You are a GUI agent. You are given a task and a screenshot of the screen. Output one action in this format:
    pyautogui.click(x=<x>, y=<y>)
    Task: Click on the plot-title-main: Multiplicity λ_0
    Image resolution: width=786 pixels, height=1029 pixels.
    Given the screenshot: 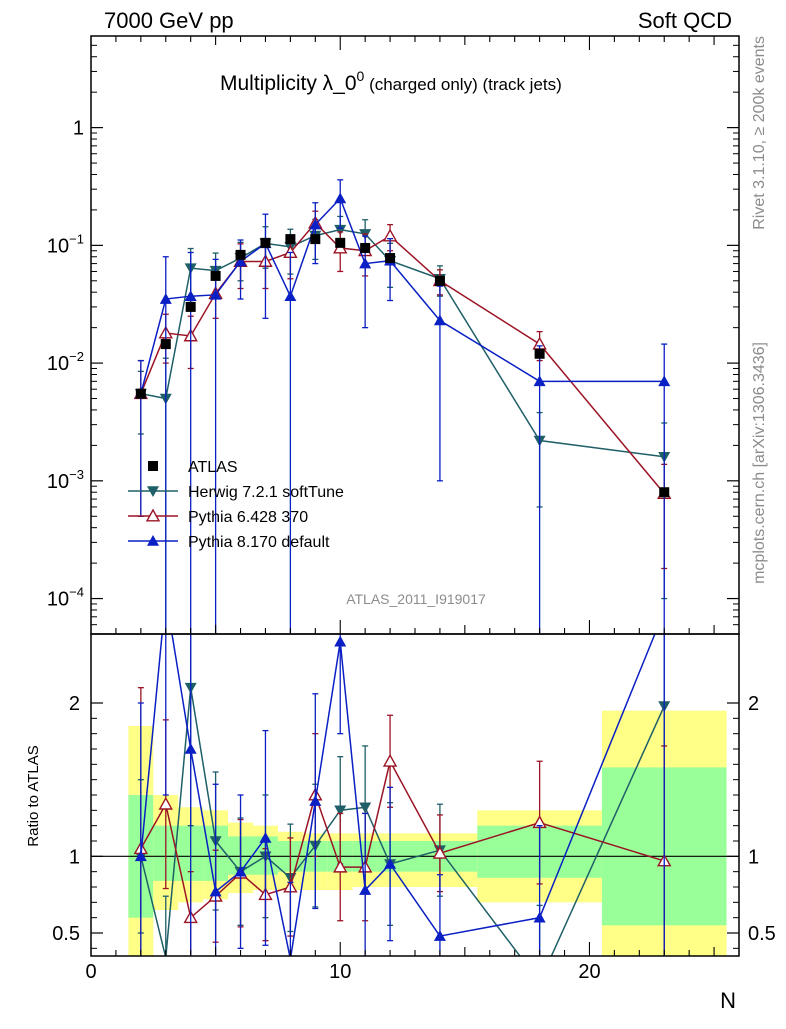 What is the action you would take?
    pyautogui.click(x=288, y=83)
    